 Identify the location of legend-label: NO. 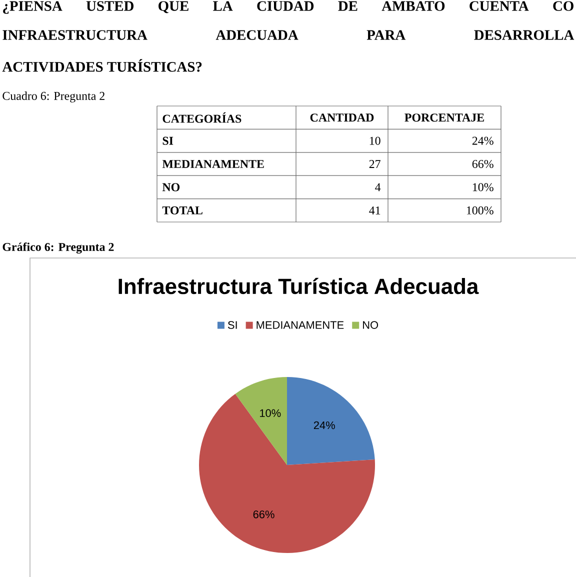
(370, 325).